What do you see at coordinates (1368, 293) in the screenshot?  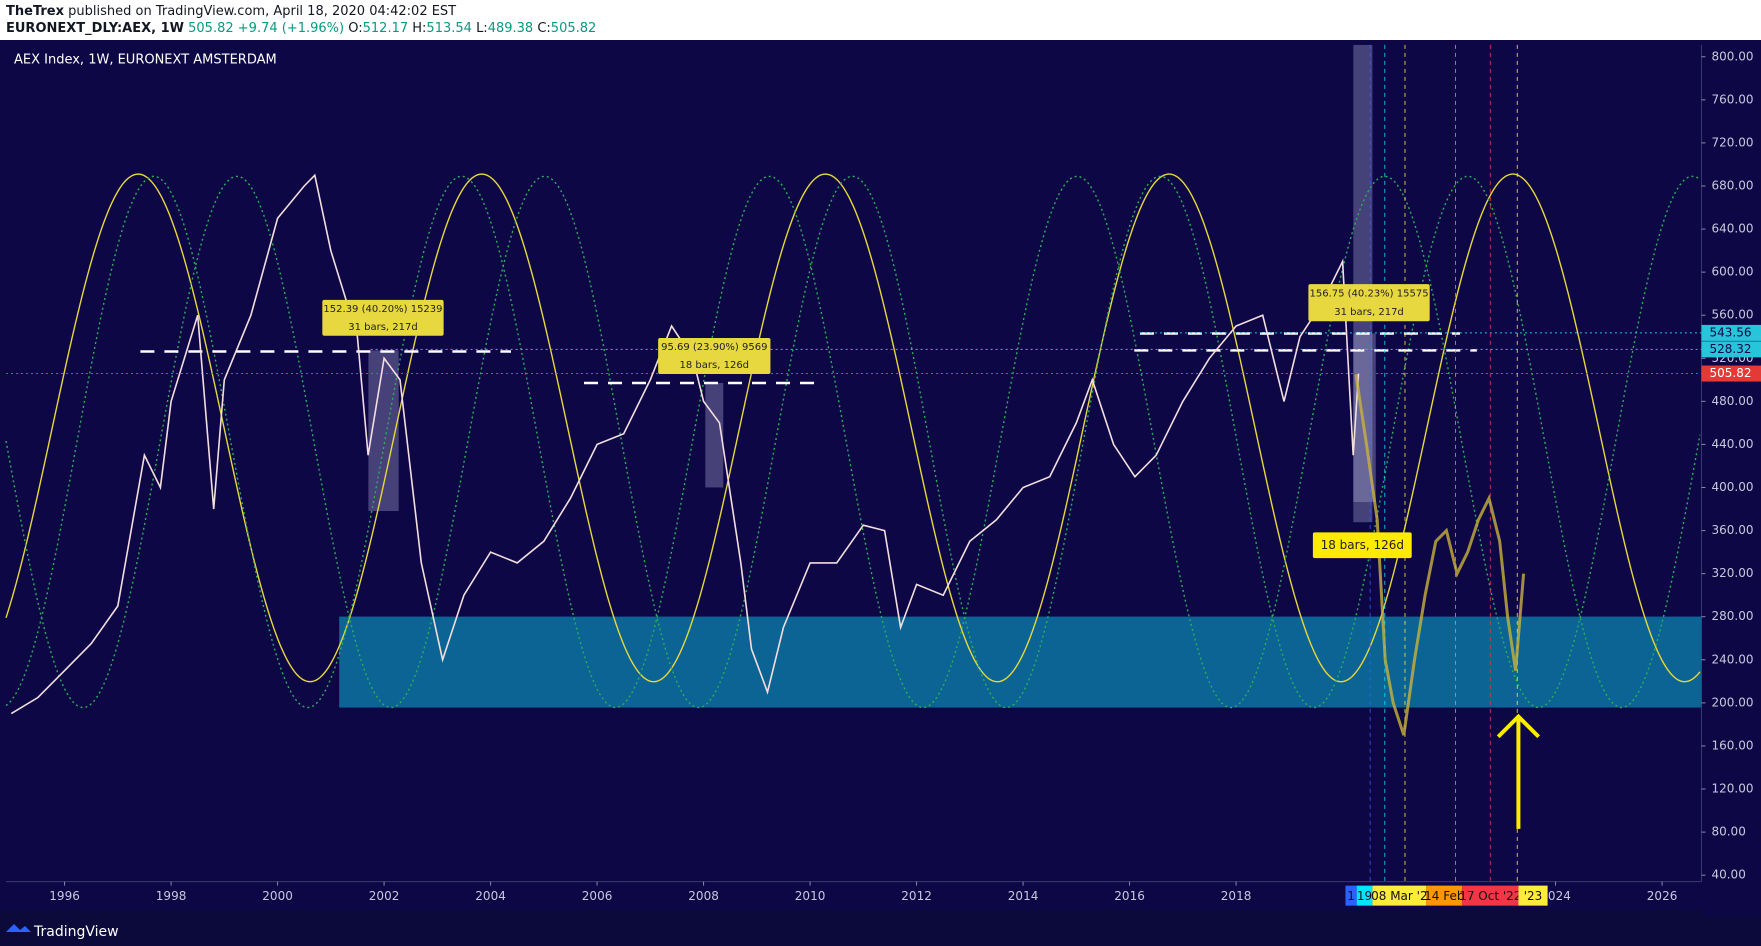 I see `annotation-text: 156.75 (40.23%) 15575` at bounding box center [1368, 293].